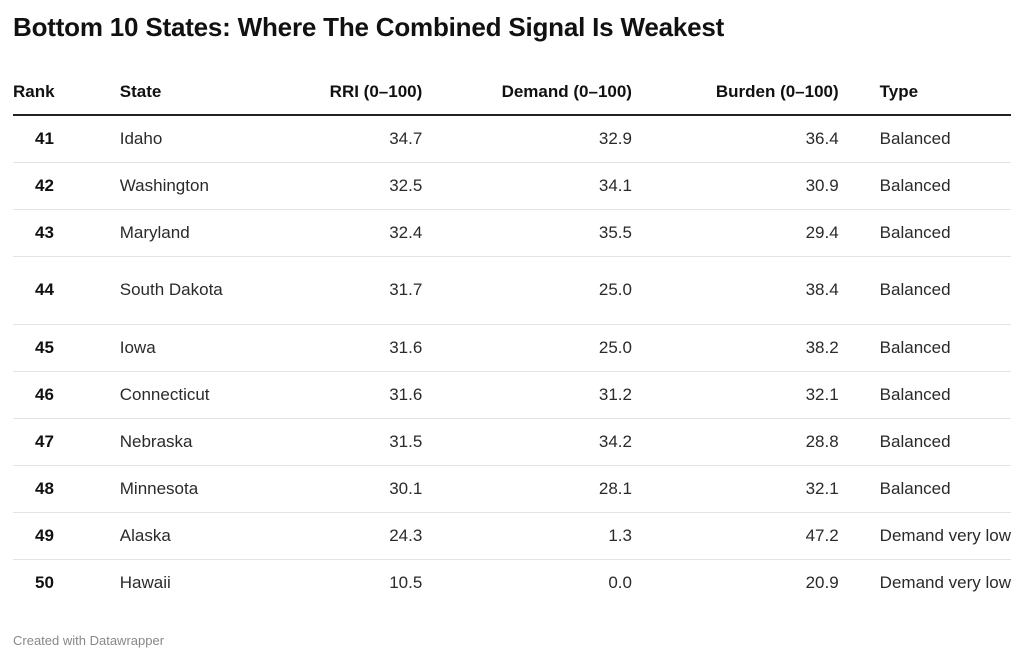 The height and width of the screenshot is (663, 1024). I want to click on table-row: 48 Minnesota 30.1 28.1 32.1 Balanced, so click(512, 489).